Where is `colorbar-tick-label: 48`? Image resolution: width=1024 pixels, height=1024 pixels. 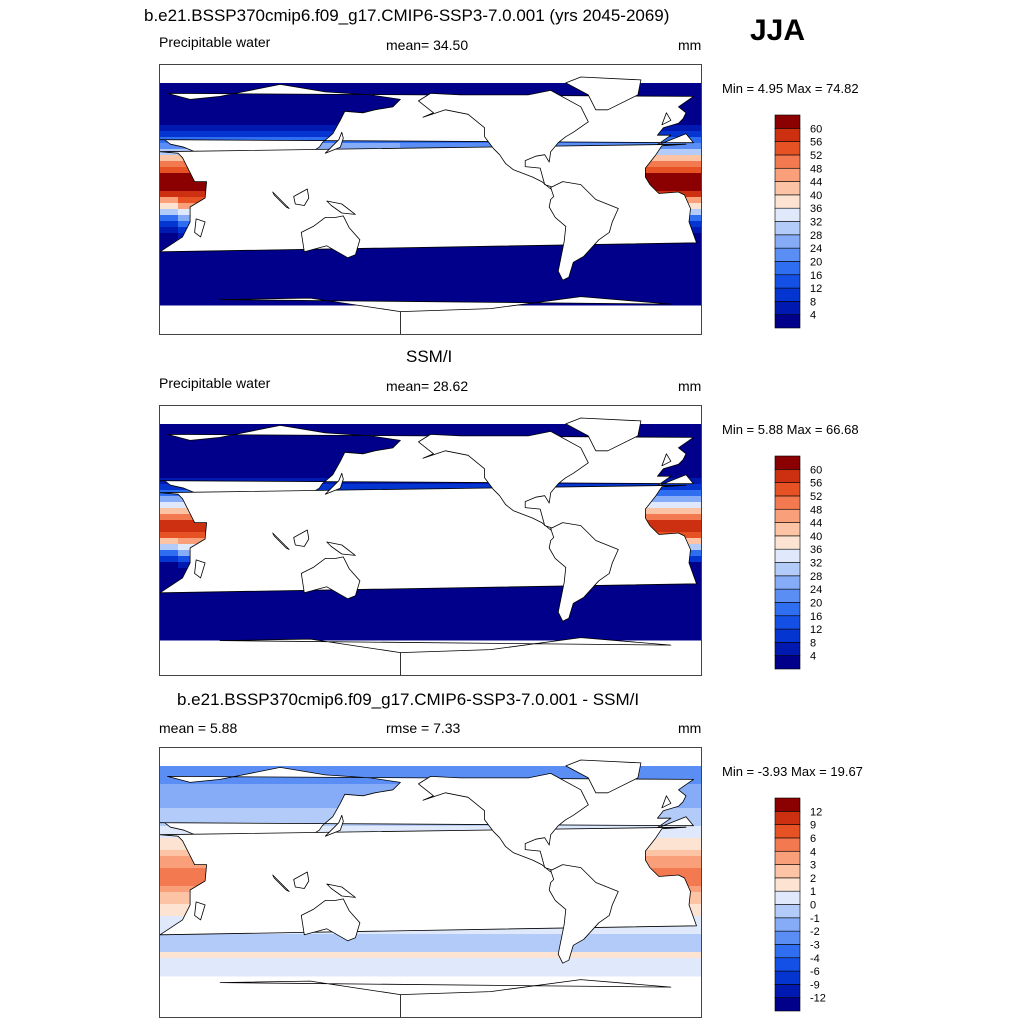 colorbar-tick-label: 48 is located at coordinates (816, 510).